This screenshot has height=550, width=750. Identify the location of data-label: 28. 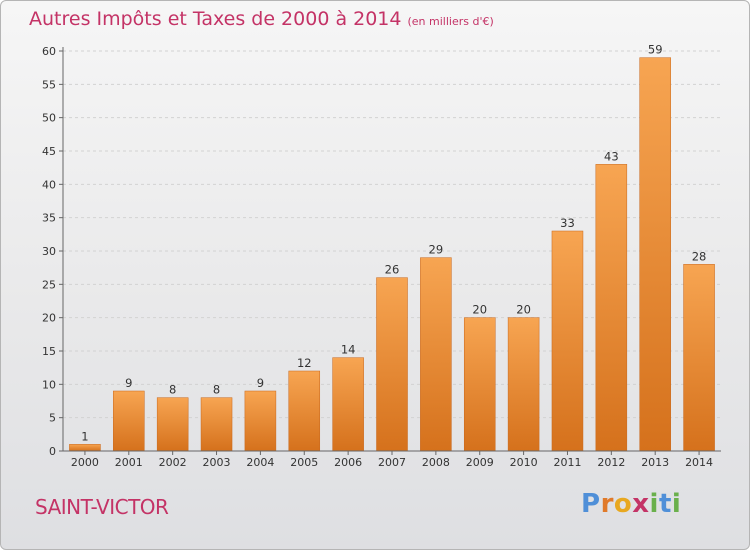
(699, 256).